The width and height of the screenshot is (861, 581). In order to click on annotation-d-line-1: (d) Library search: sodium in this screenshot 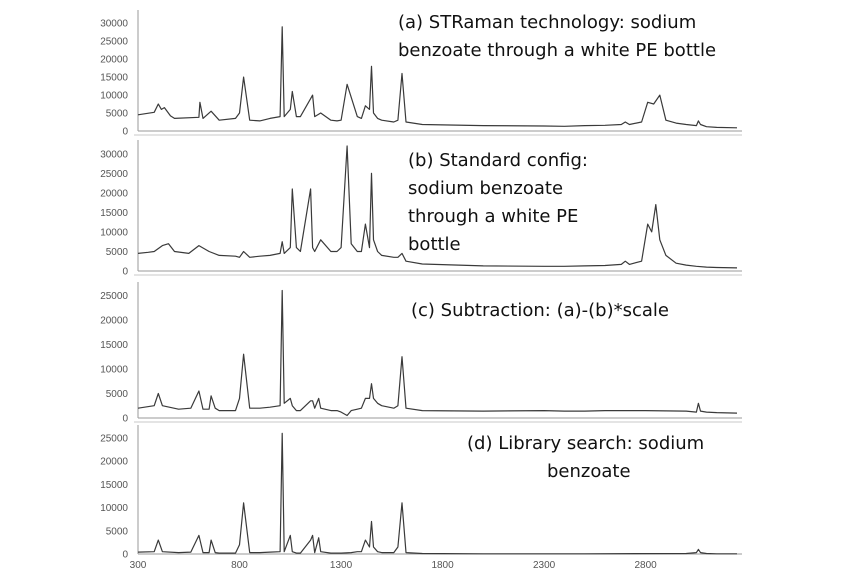, I will do `click(585, 443)`.